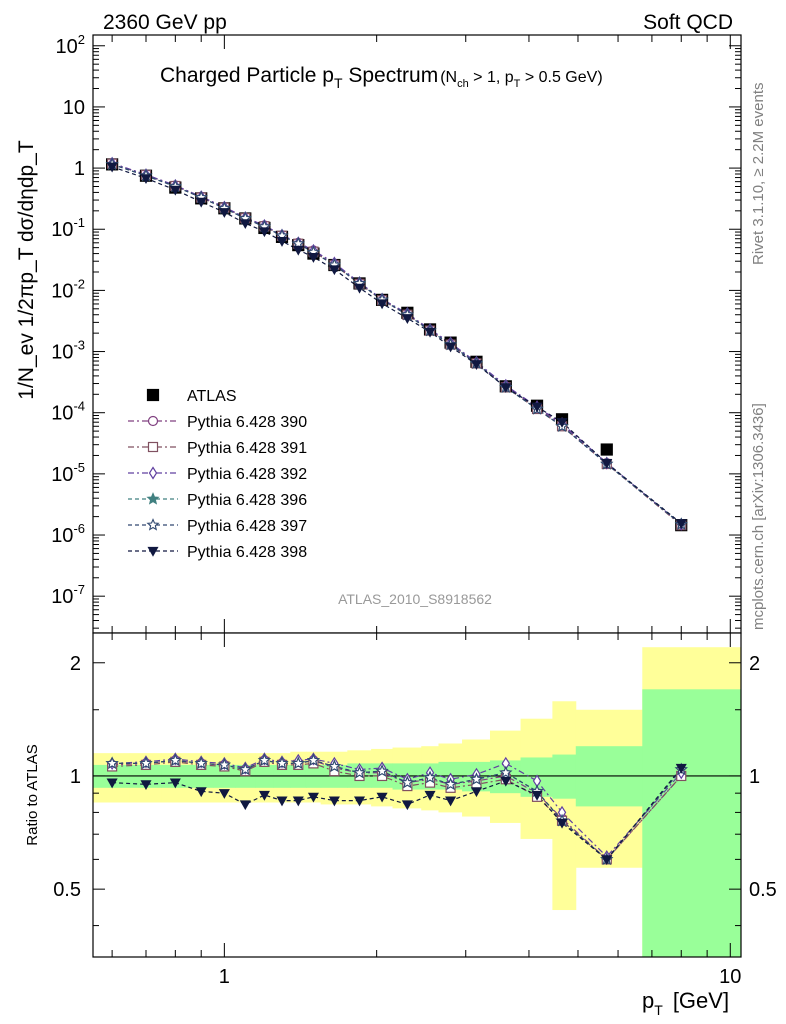 The image size is (786, 1024). Describe the element at coordinates (70, 45) in the screenshot. I see `ytick-label: 10²` at that location.